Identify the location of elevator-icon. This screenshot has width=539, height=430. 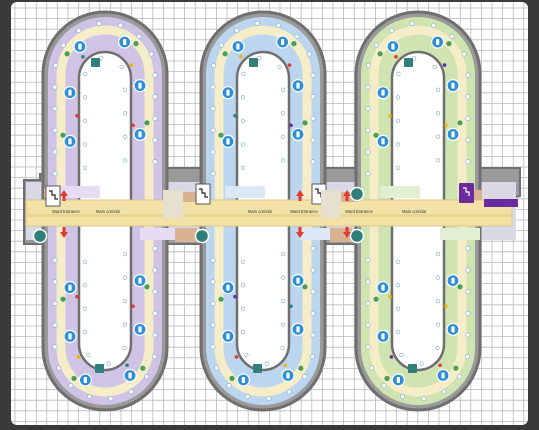
(466, 193).